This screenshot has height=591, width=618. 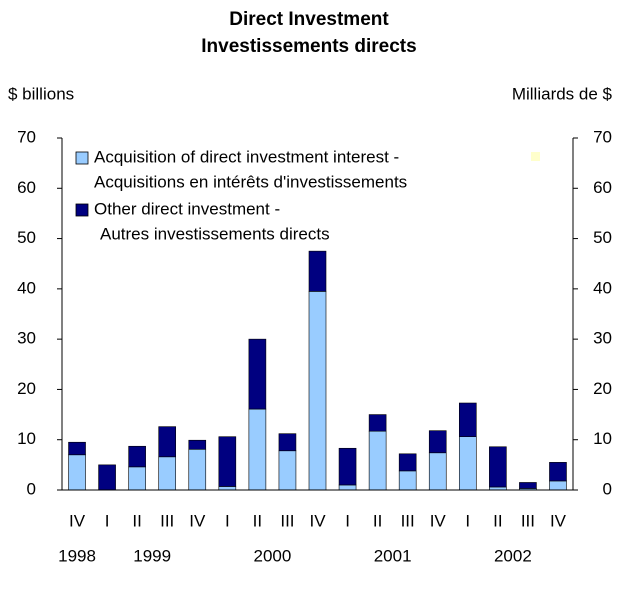 I want to click on chart-title: Direct Investment, so click(x=309, y=19).